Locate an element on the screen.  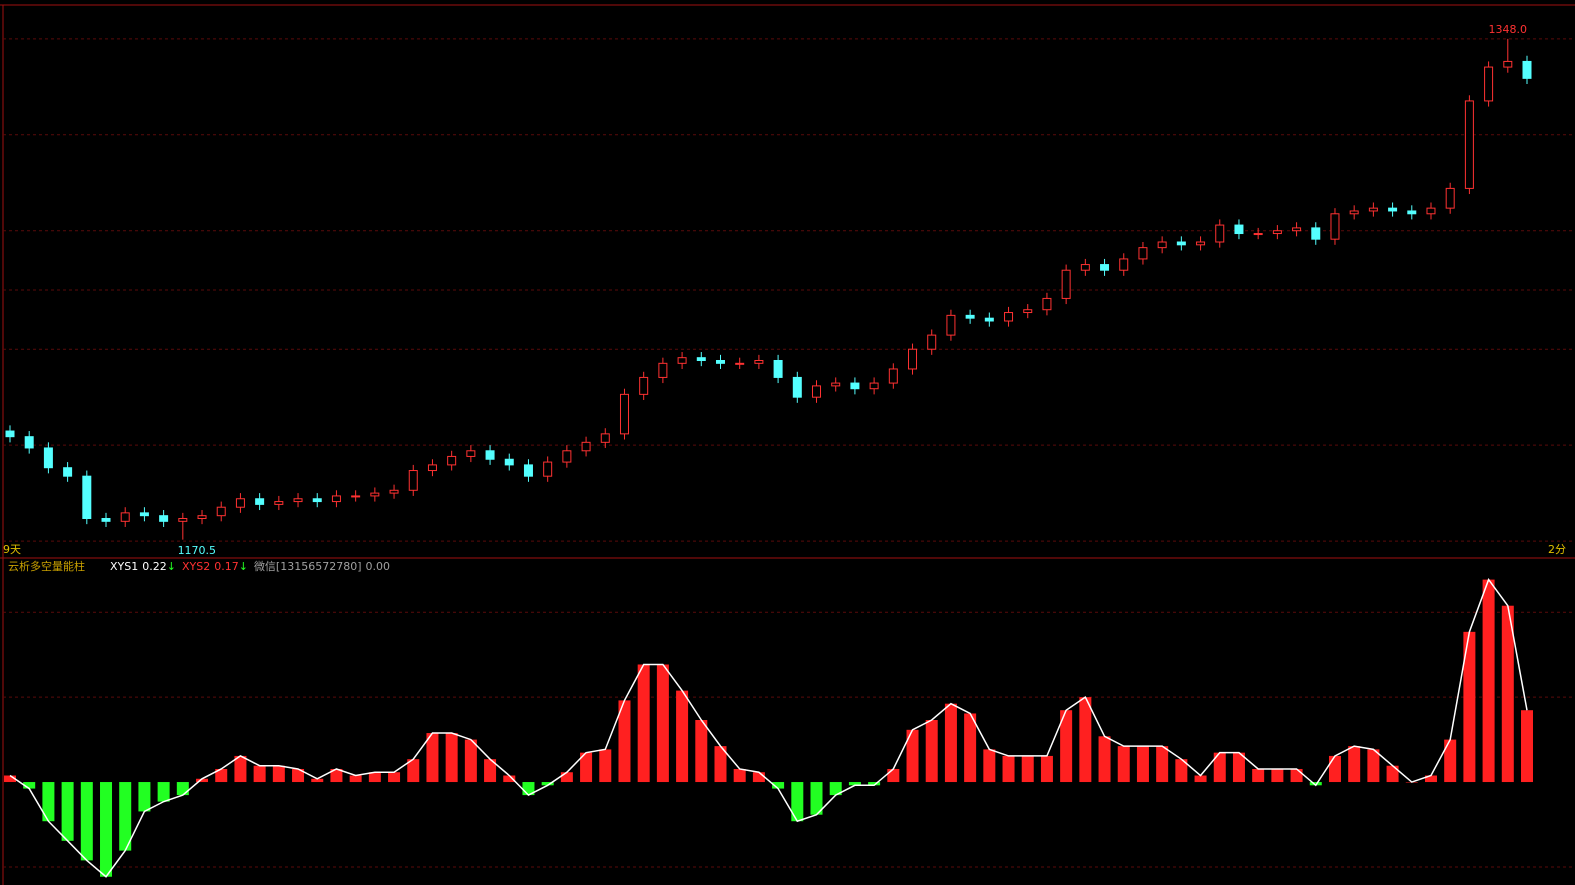
max-price-label: 1348.0 is located at coordinates (1508, 29).